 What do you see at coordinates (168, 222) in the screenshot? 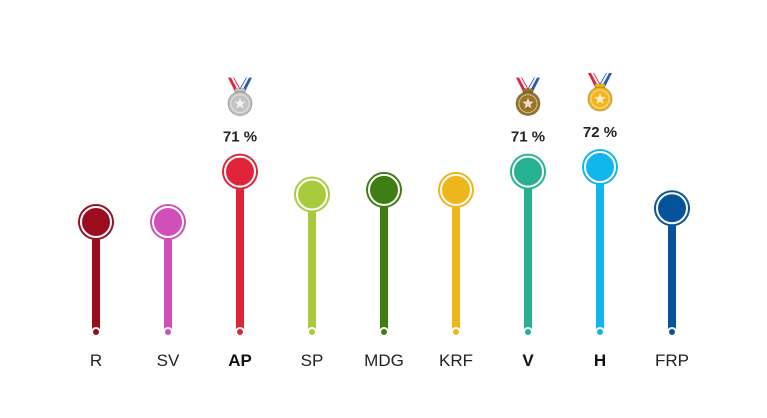
I see `point-sv` at bounding box center [168, 222].